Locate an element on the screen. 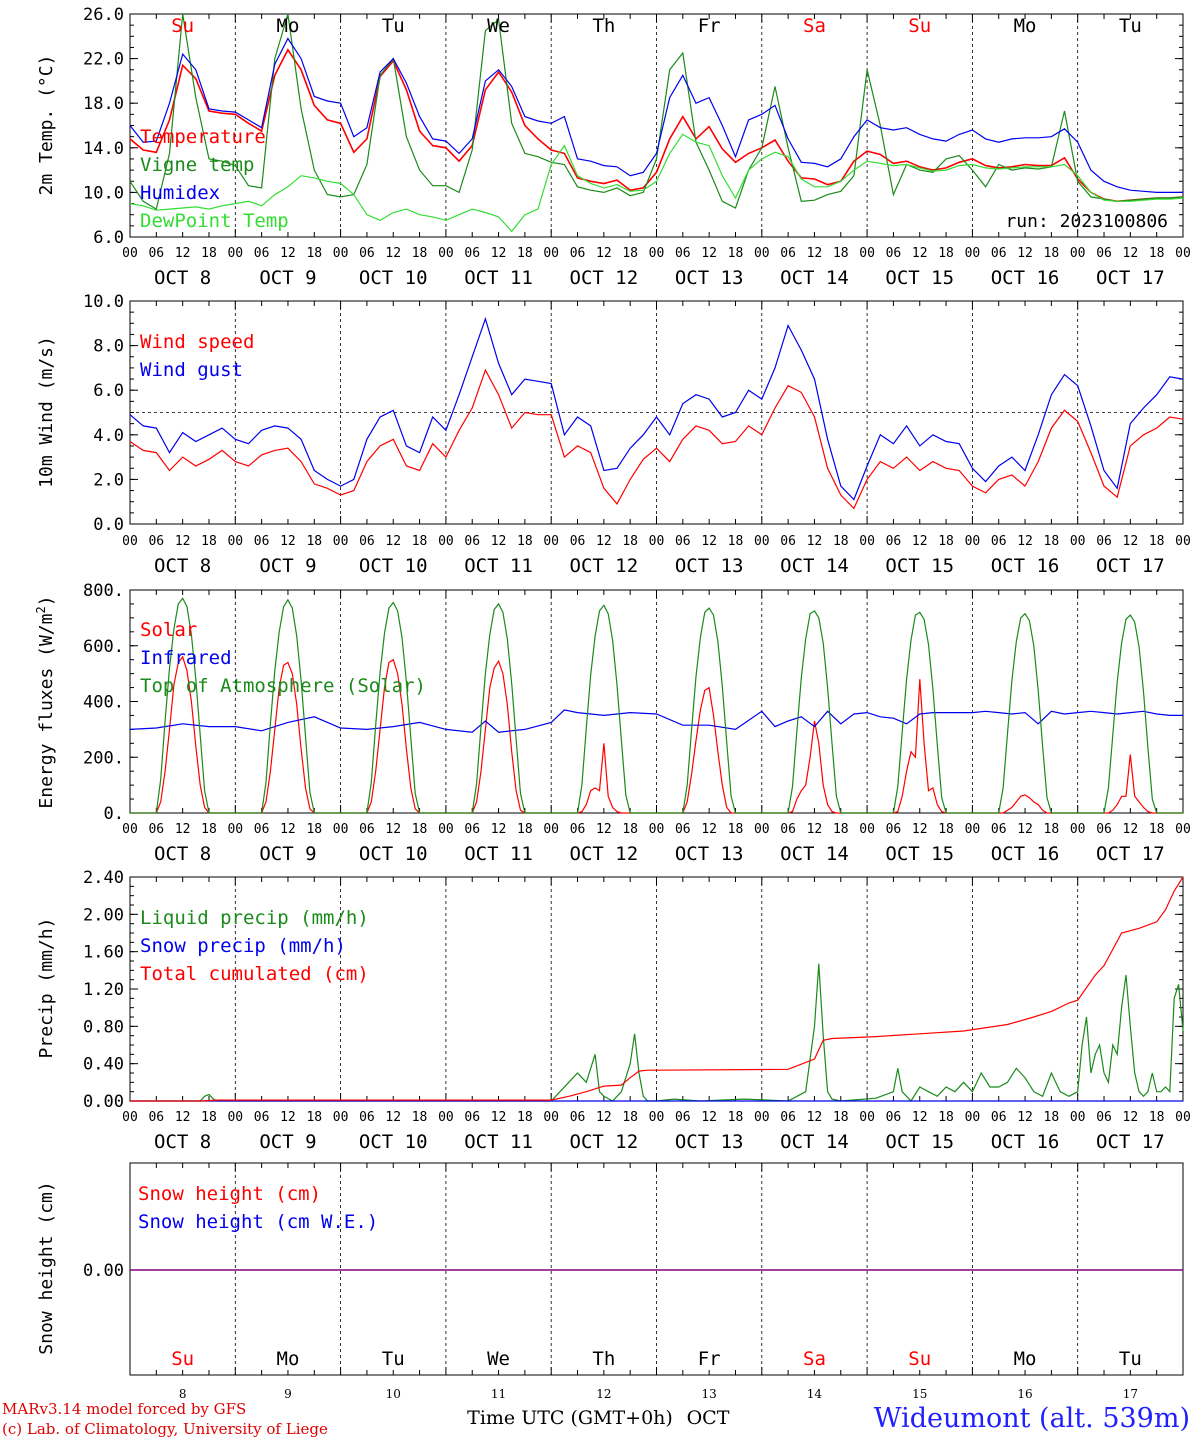 This screenshot has height=1440, width=1194. y-tick-label: 8.0 is located at coordinates (108, 347).